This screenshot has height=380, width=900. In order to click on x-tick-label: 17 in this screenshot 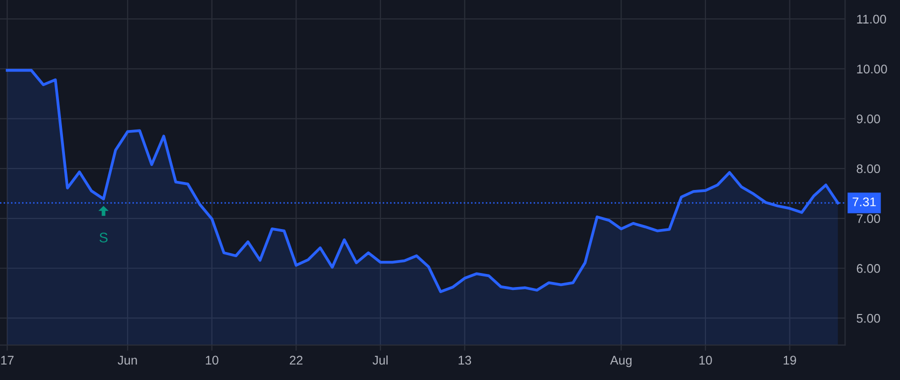, I will do `click(7, 360)`.